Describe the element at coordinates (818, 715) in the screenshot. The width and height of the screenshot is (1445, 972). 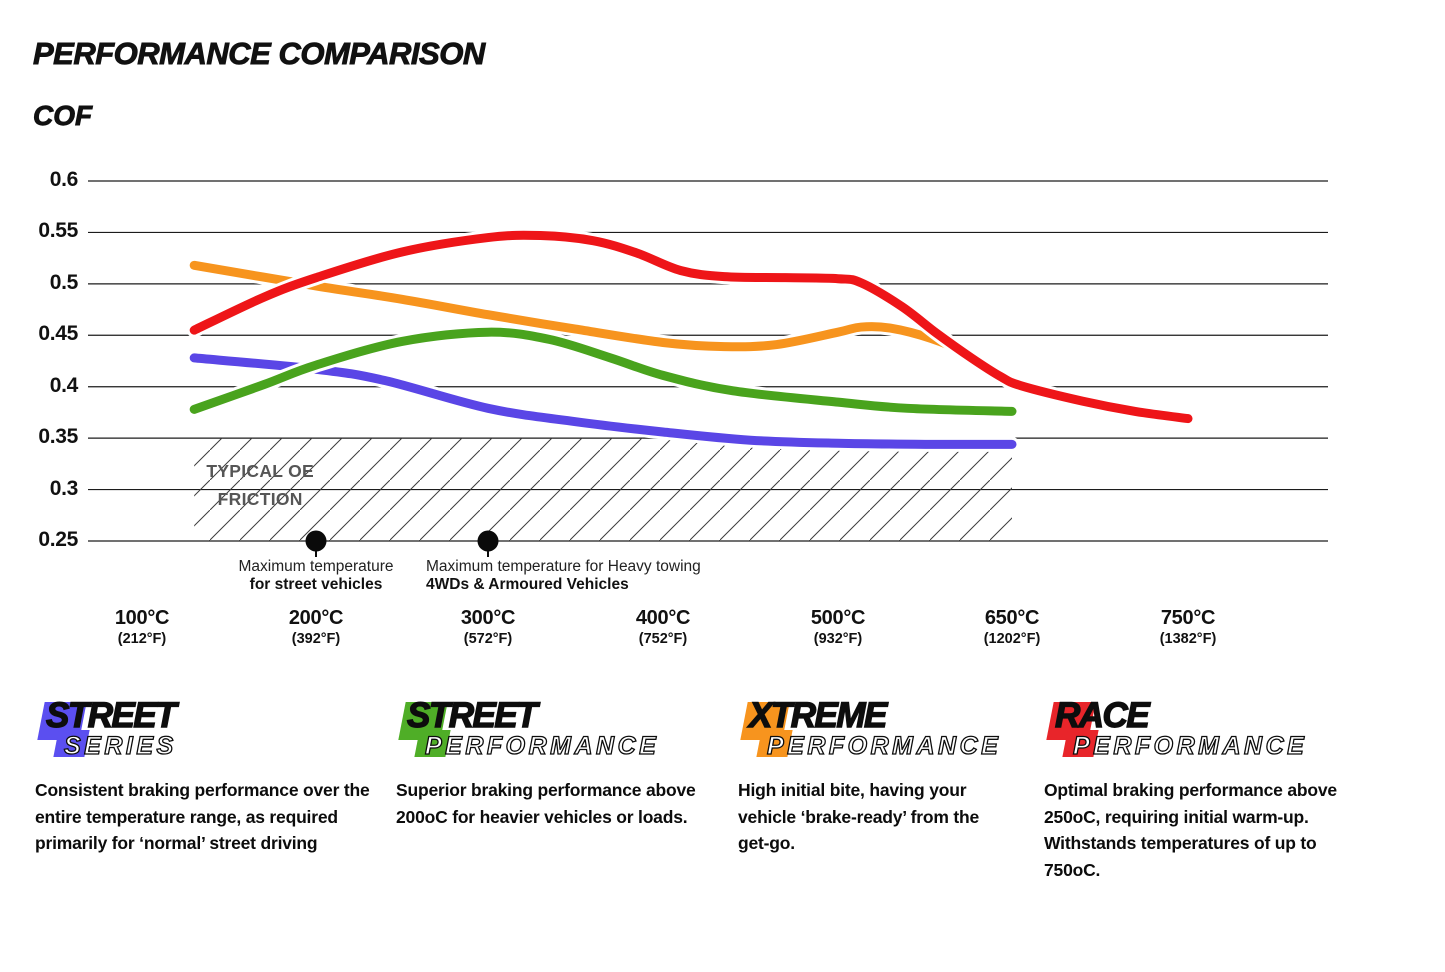
I see `logo-word1: XTREME` at that location.